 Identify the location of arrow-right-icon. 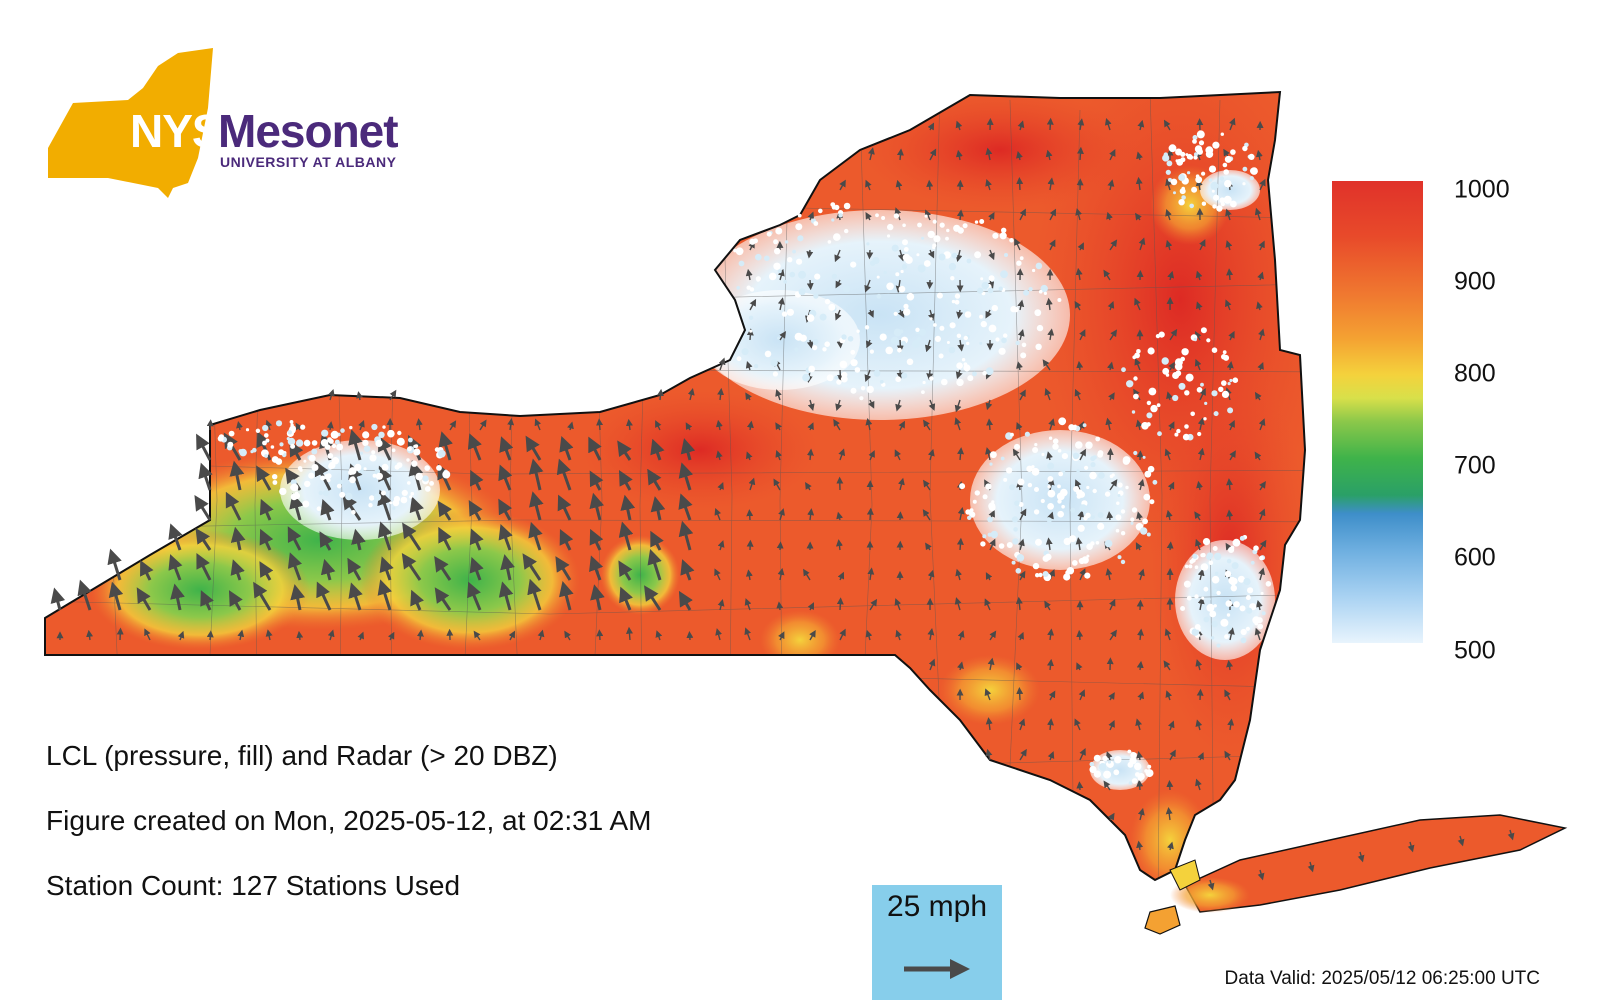
(937, 969).